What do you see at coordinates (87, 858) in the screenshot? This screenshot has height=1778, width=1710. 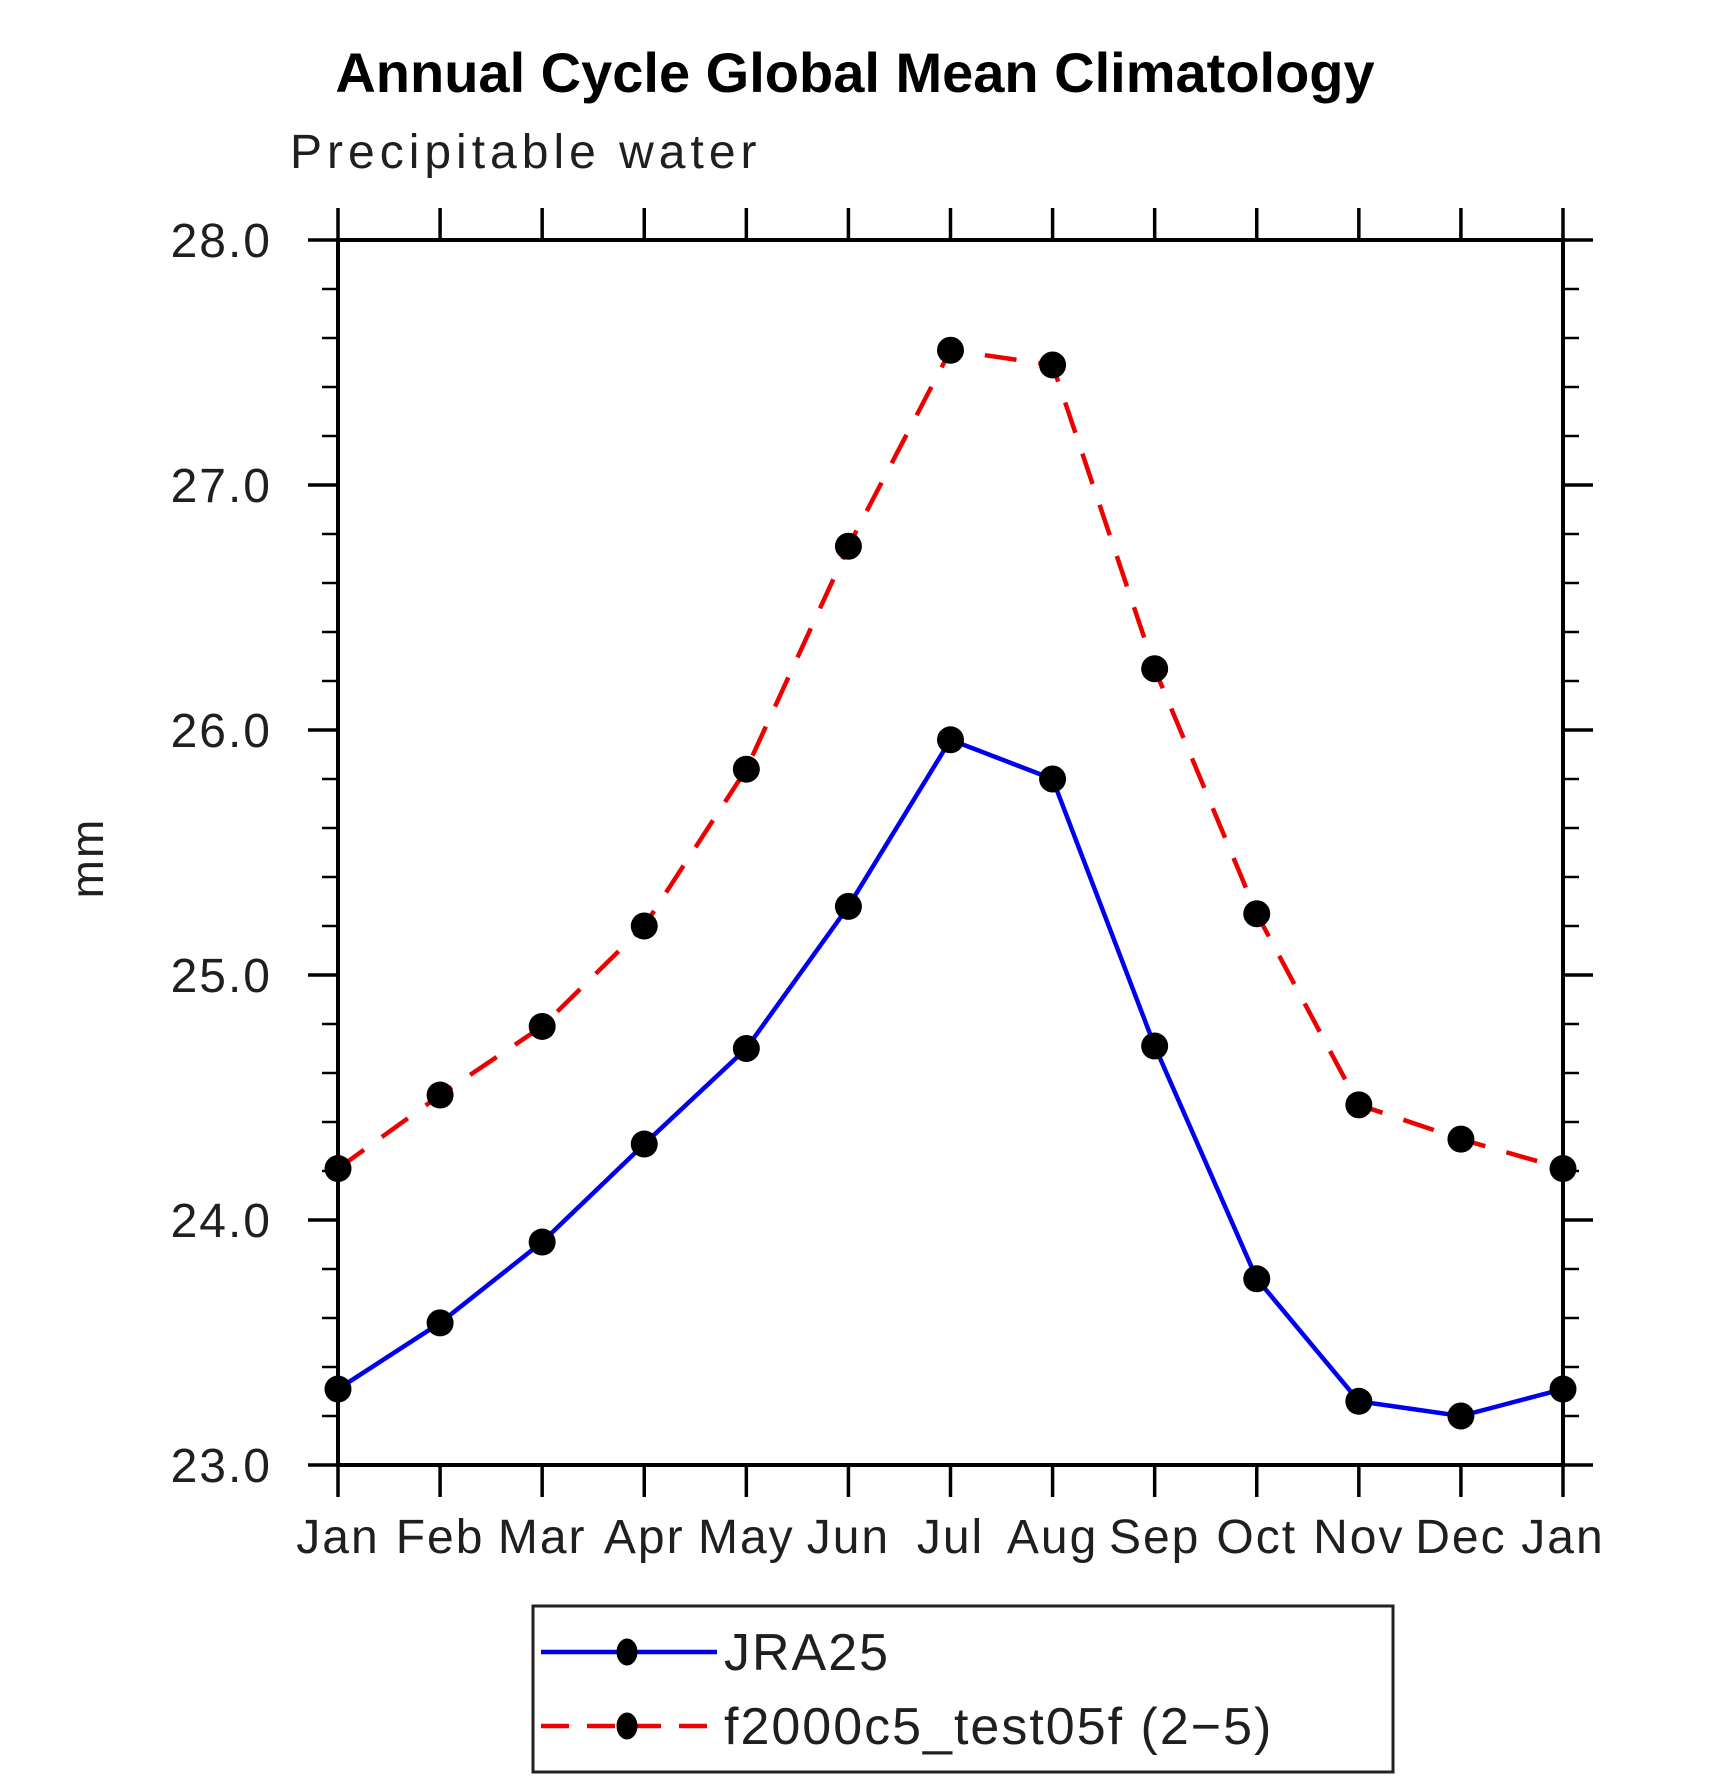 I see `y-axis-title: mm` at bounding box center [87, 858].